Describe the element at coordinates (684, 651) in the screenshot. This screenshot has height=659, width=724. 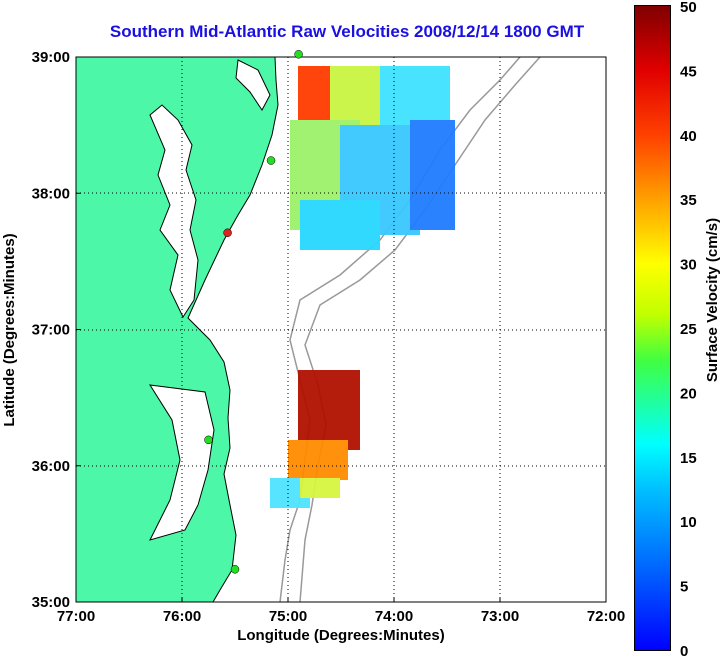
I see `colorbar-tick-label: 0` at that location.